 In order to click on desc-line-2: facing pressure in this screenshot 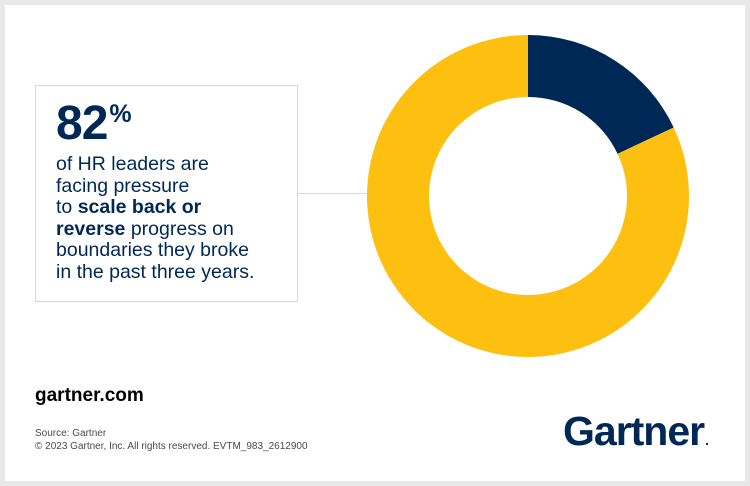, I will do `click(123, 185)`.